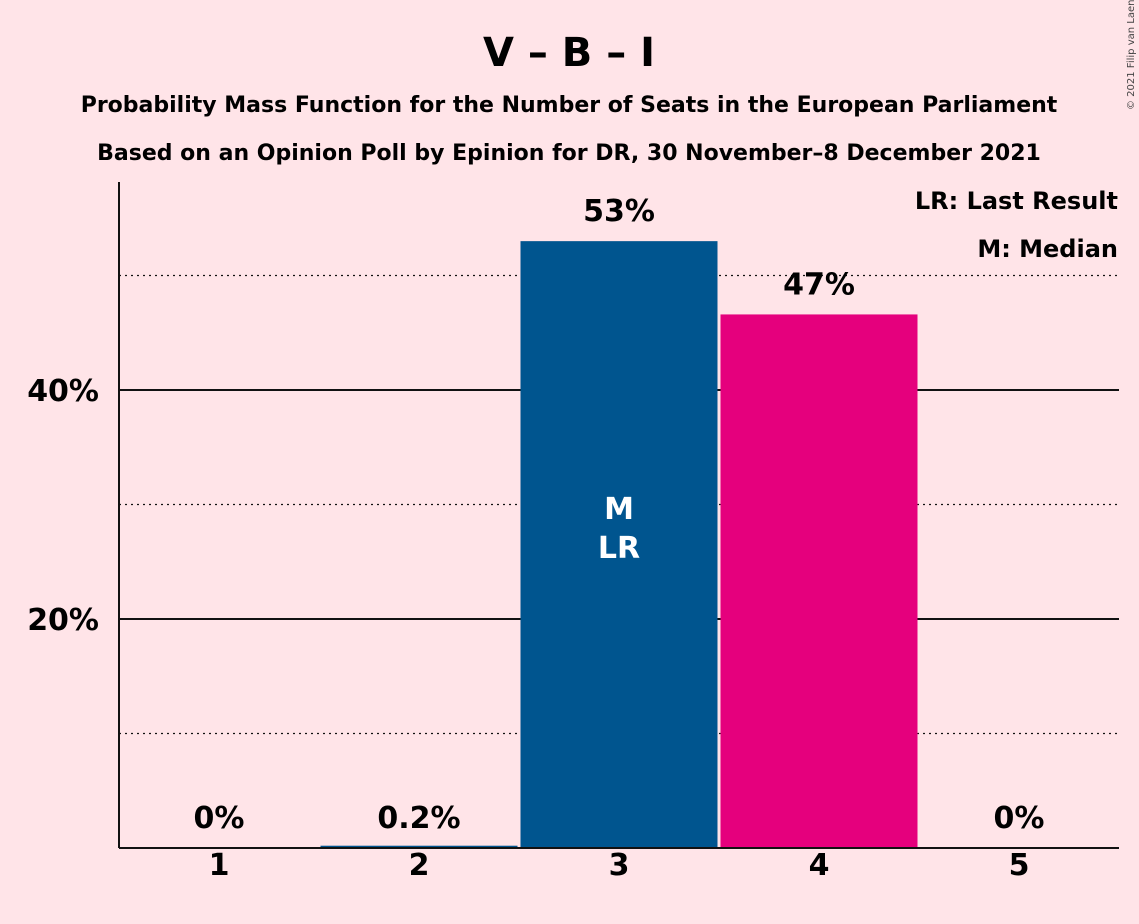  Describe the element at coordinates (619, 548) in the screenshot. I see `bar-inner-label: LR` at that location.